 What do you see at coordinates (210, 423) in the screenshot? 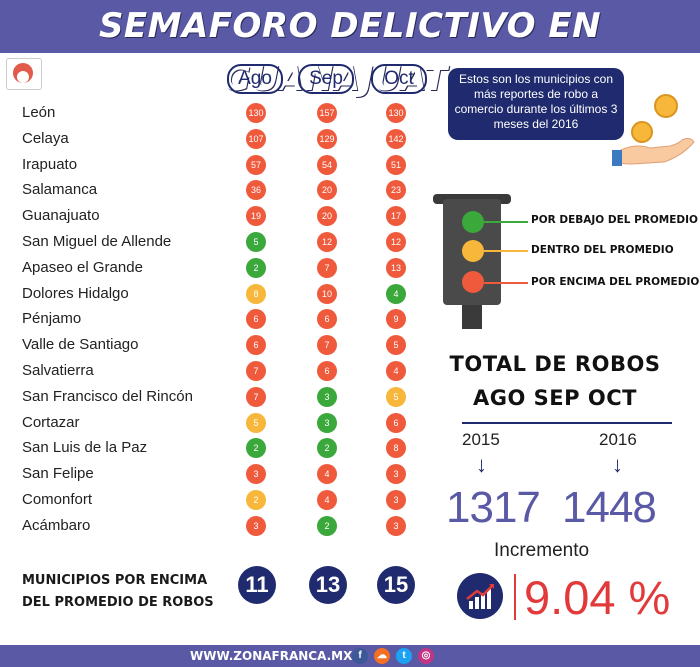
I see `table-row: Cortazar 5 3 6` at bounding box center [210, 423].